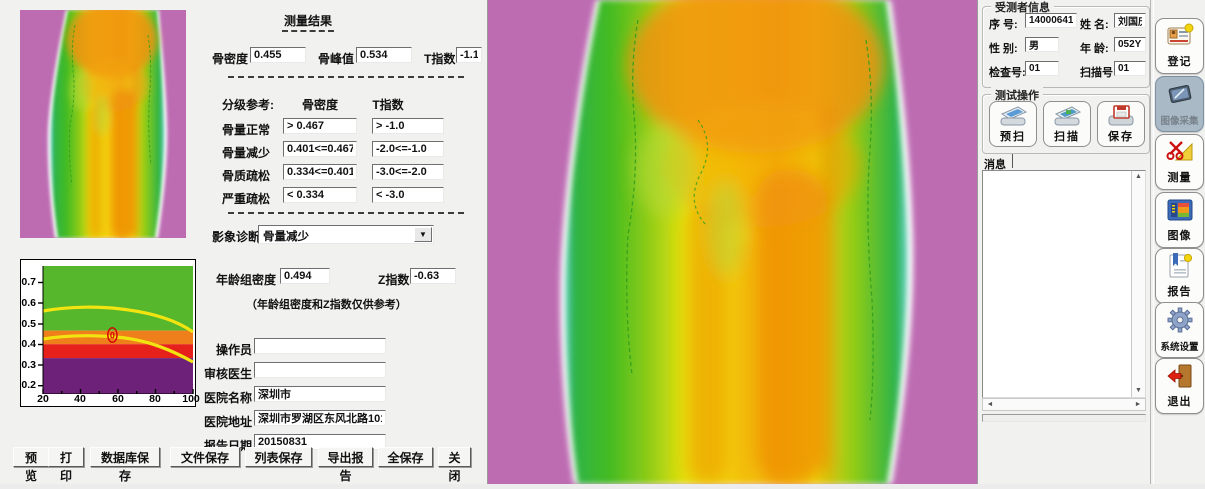 The width and height of the screenshot is (1205, 489). Describe the element at coordinates (405, 457) in the screenshot. I see `save-all-button: 全保存` at that location.